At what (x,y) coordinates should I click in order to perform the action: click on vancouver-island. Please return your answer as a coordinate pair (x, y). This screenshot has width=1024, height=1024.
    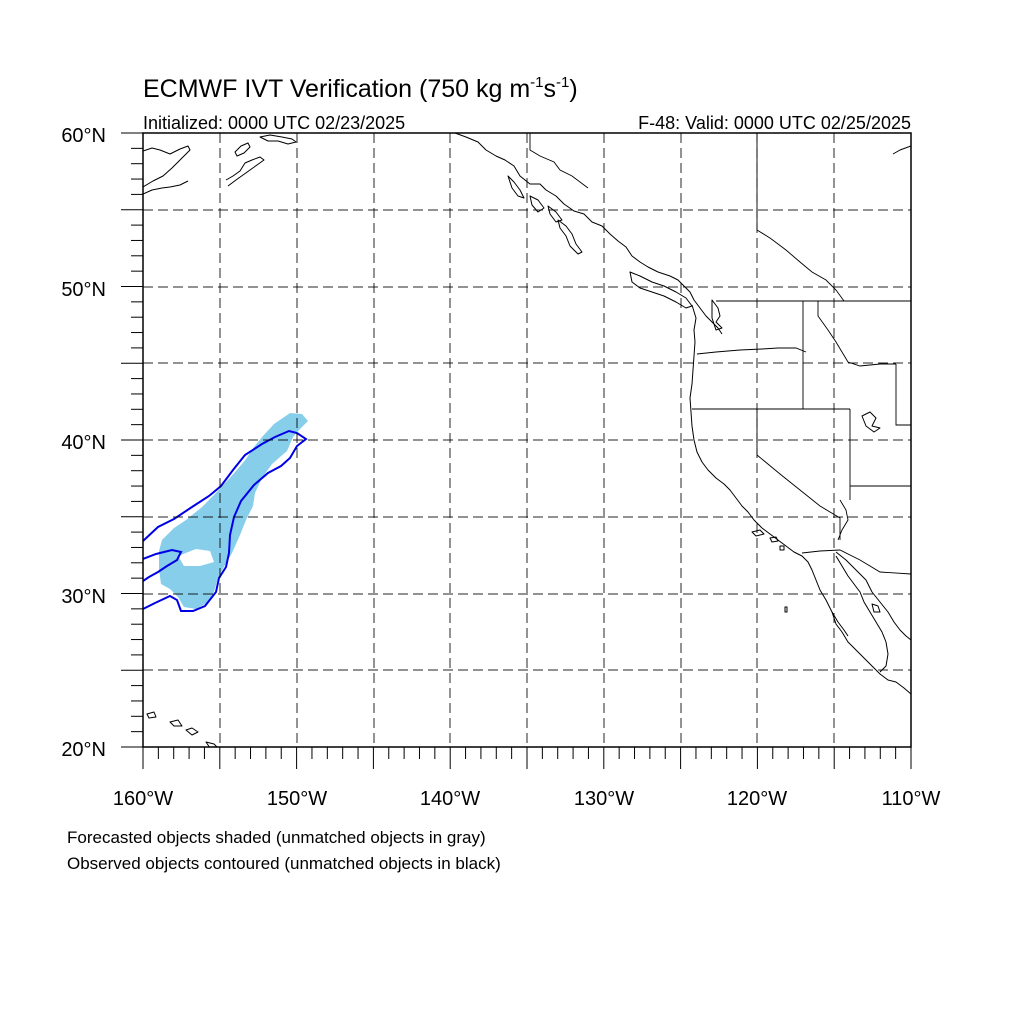
    Looking at the image, I should click on (661, 290).